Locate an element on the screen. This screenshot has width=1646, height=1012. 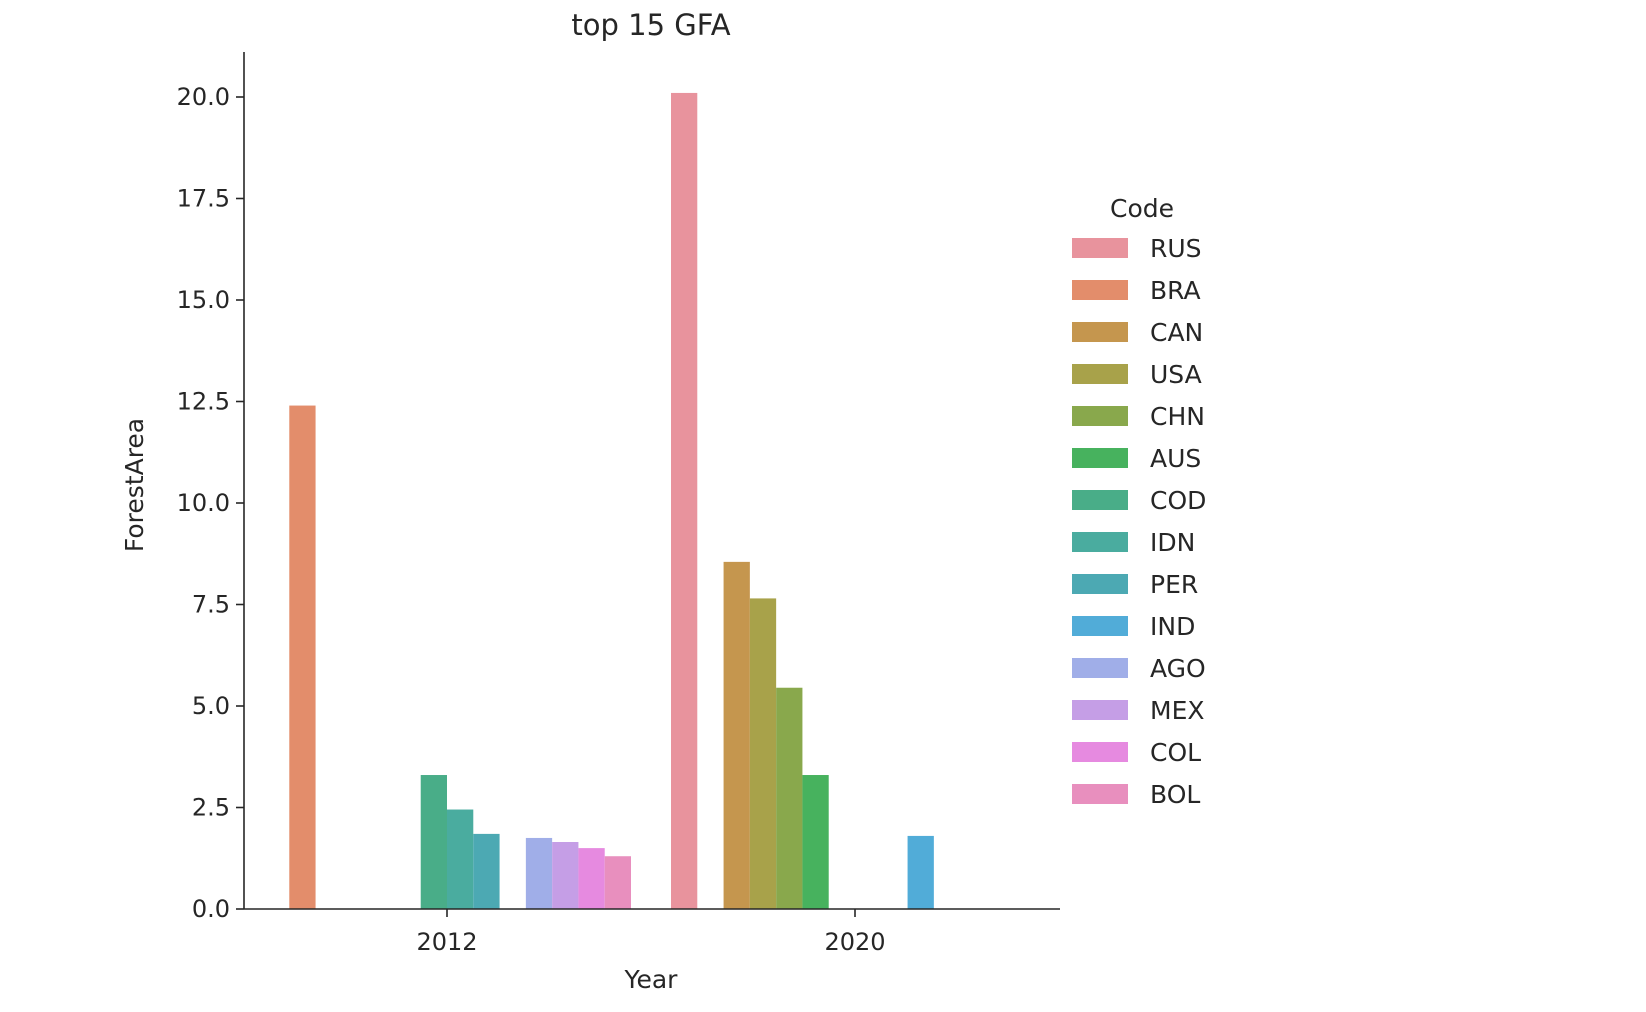
legend-swatch-ind is located at coordinates (1100, 626).